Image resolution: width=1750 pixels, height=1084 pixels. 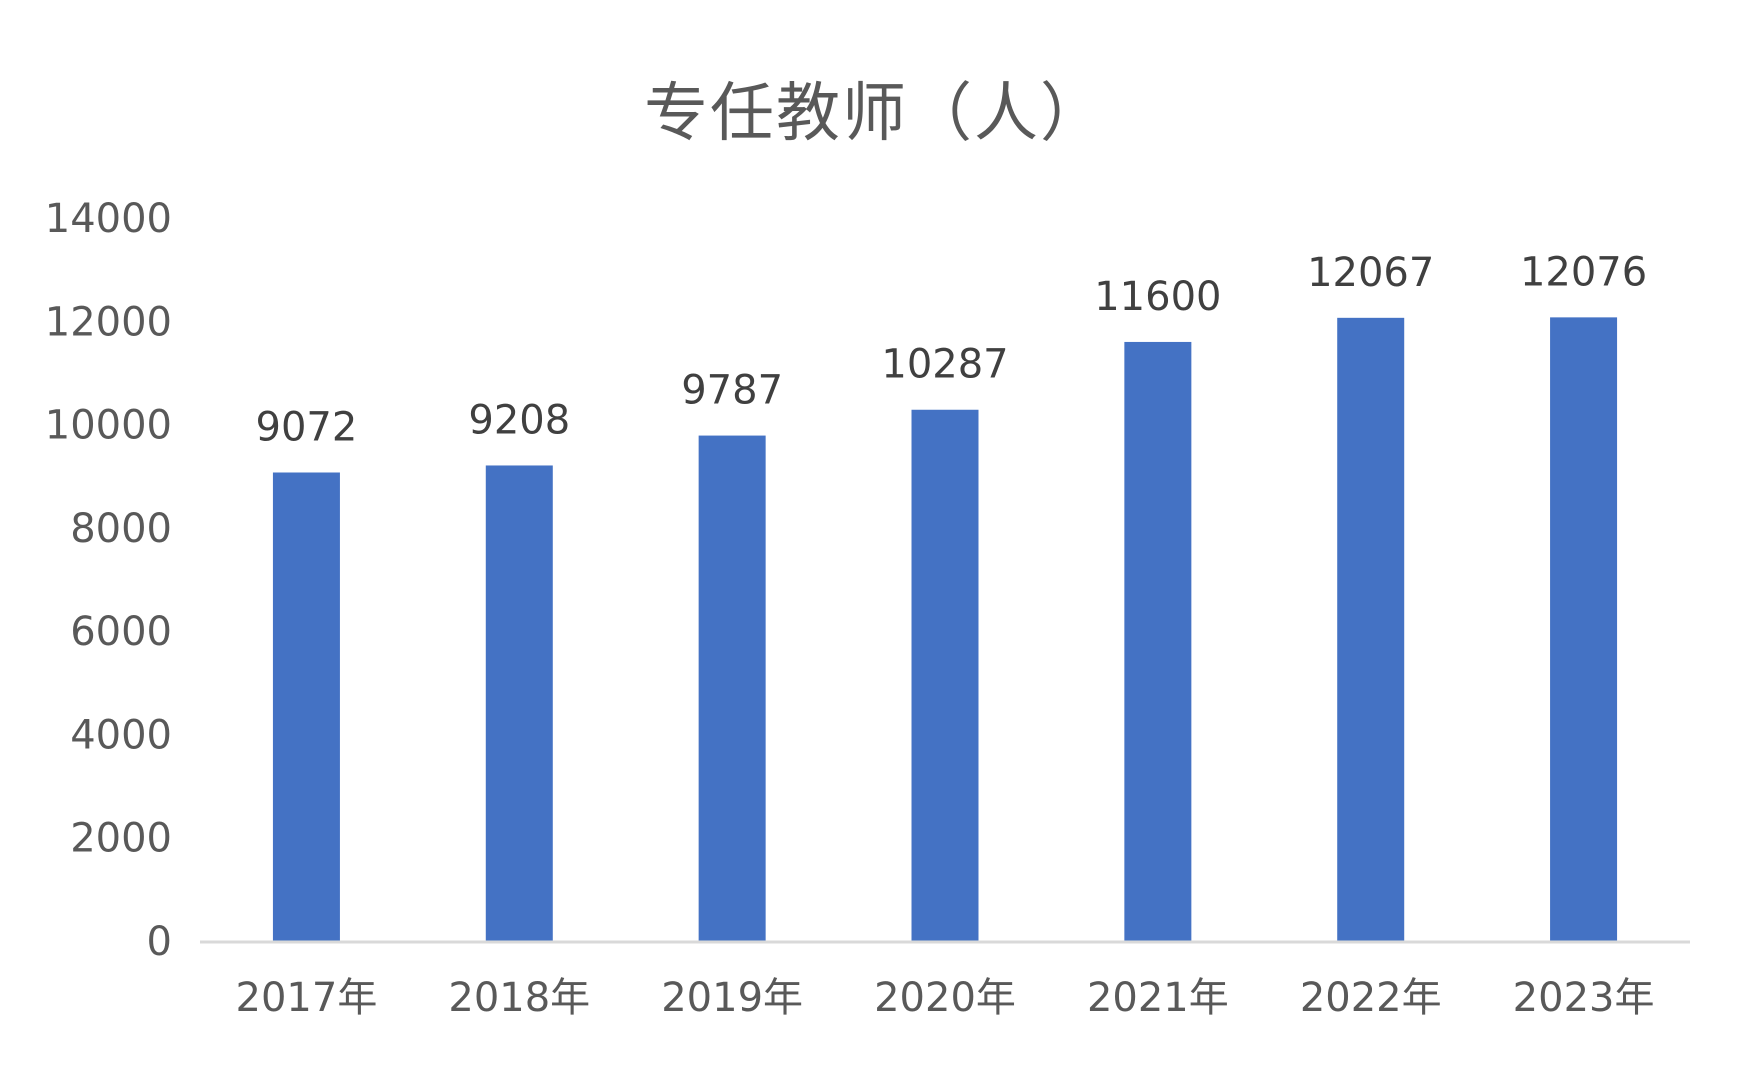 I want to click on data-label: 9072, so click(x=307, y=427).